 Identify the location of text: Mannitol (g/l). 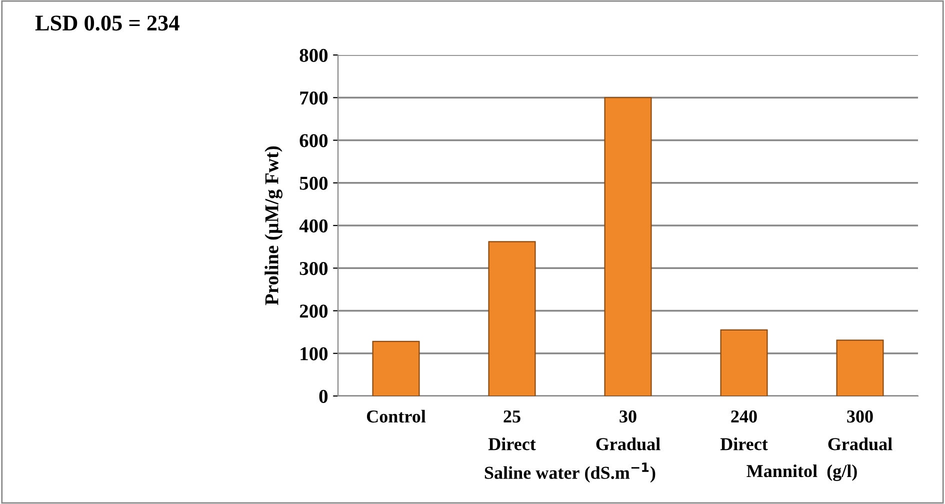
(801, 472).